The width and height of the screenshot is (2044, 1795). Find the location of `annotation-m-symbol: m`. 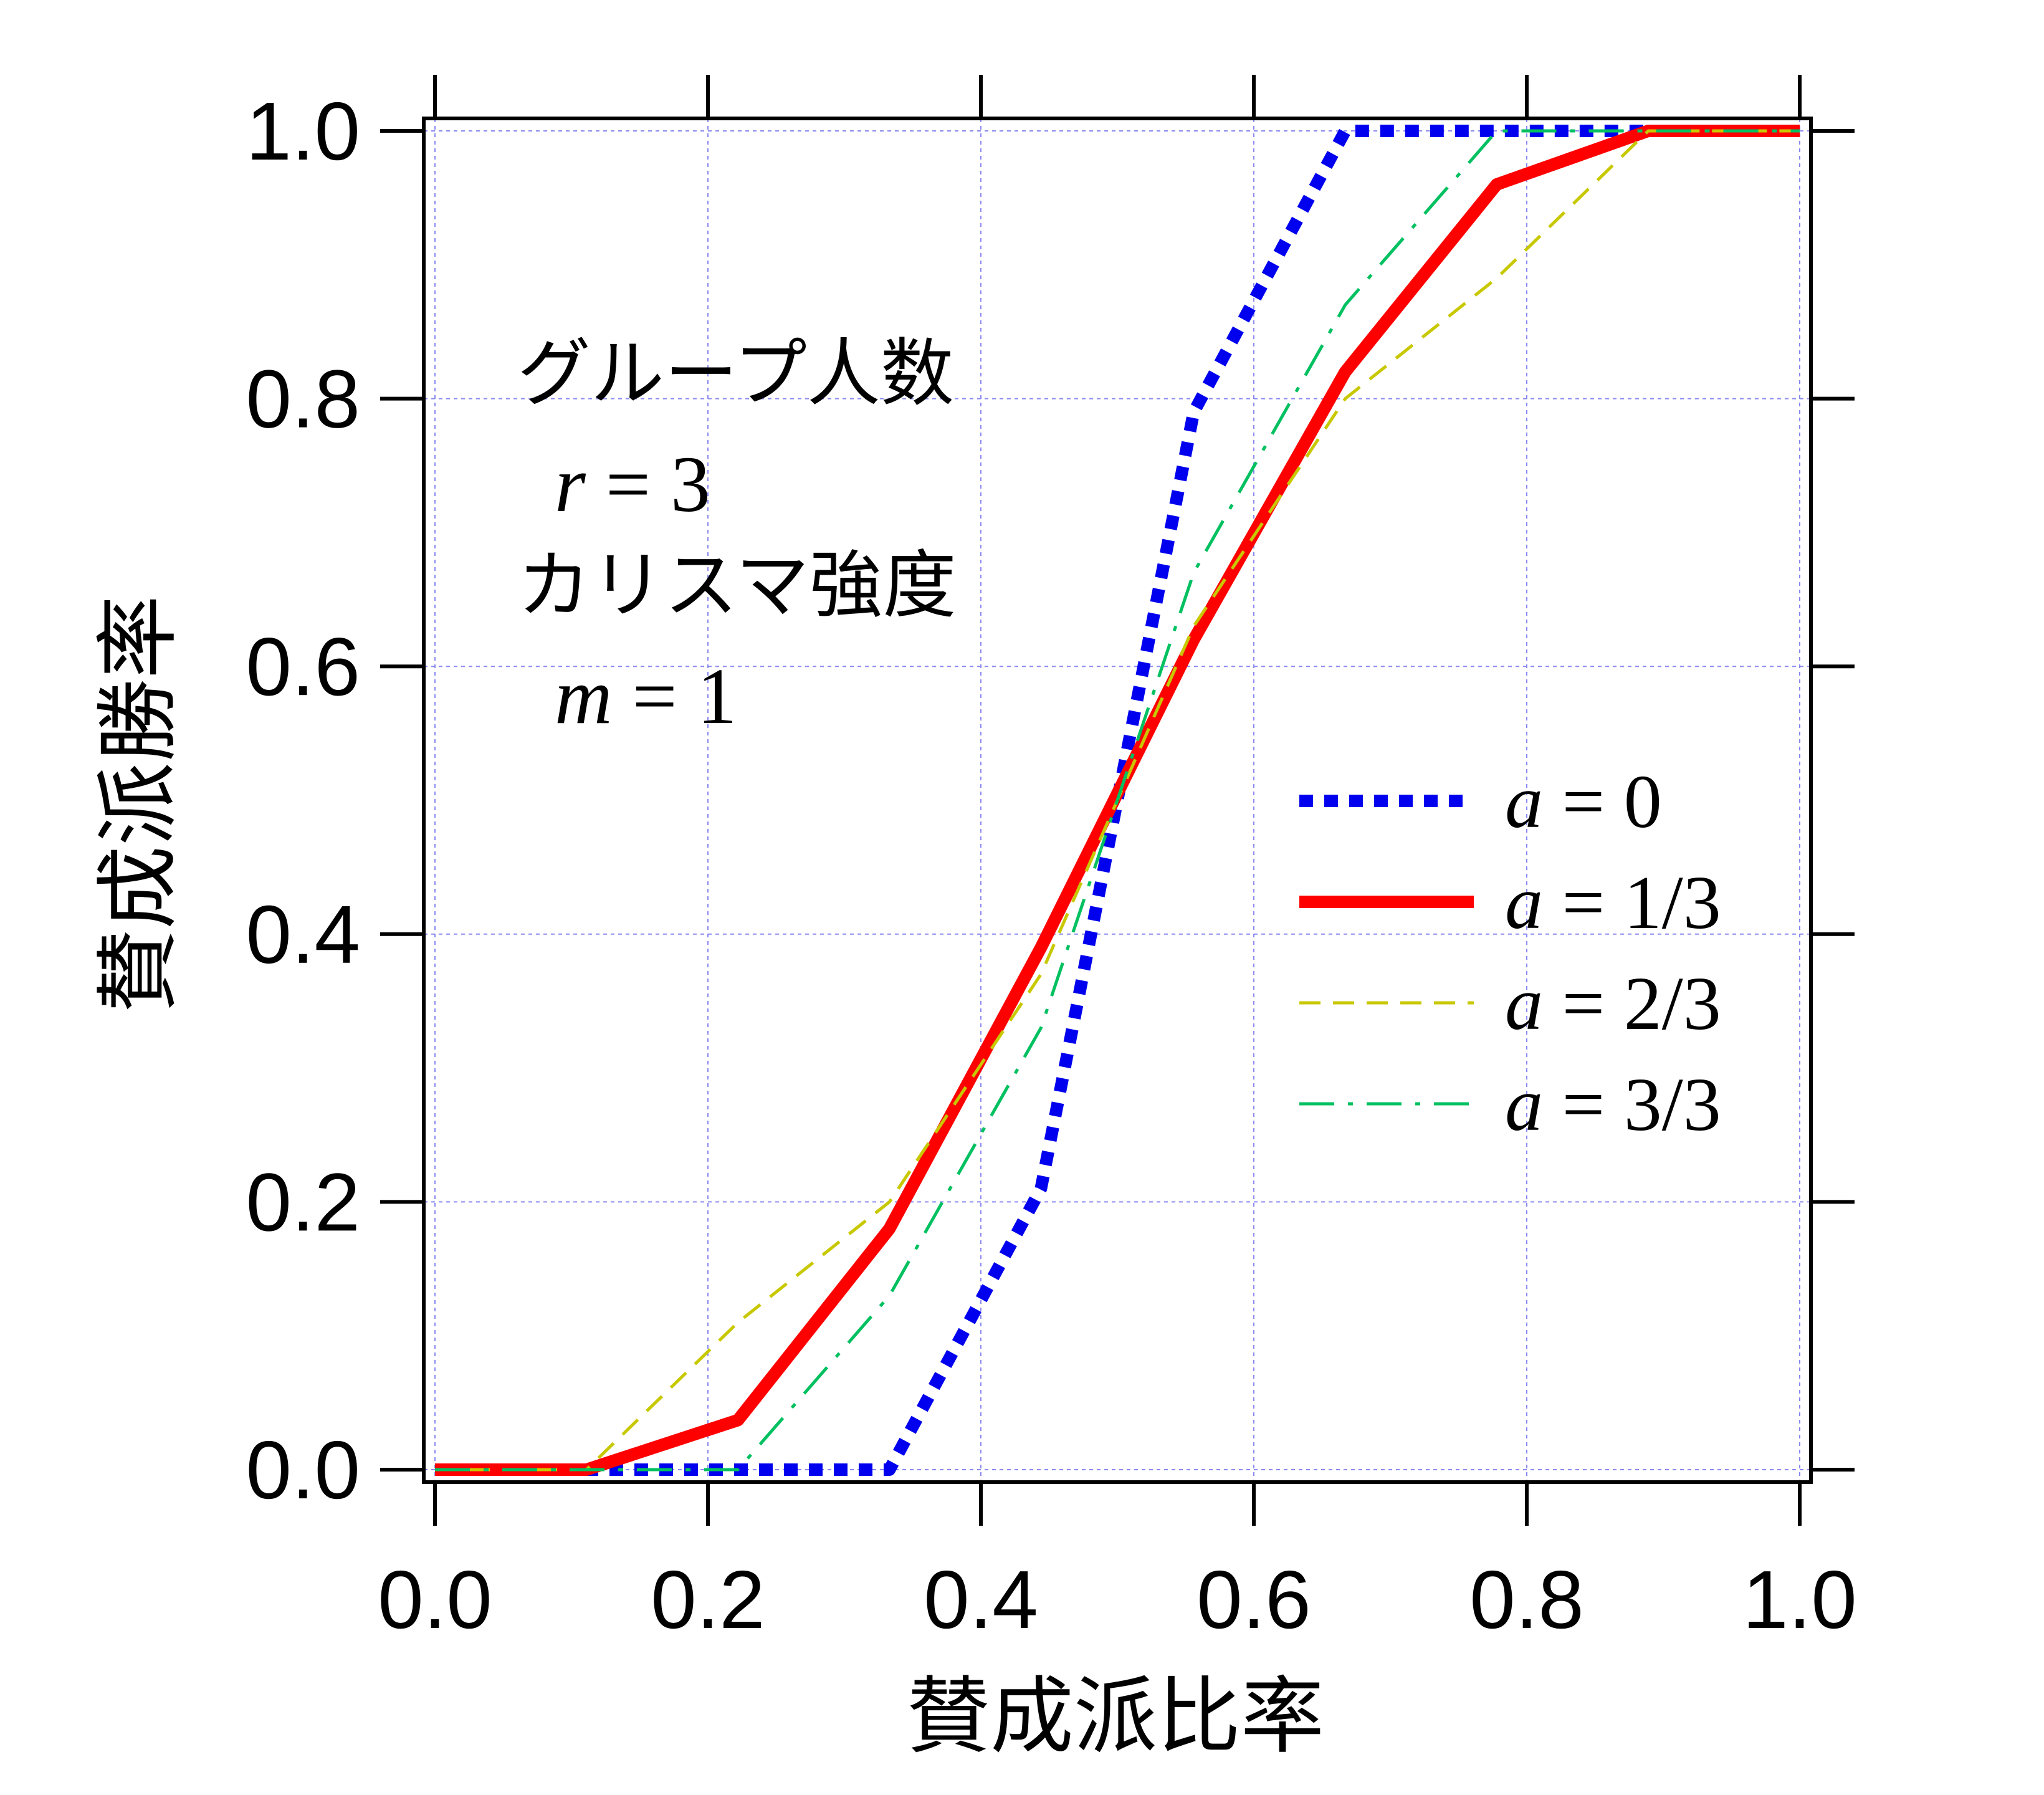

annotation-m-symbol: m is located at coordinates (583, 696).